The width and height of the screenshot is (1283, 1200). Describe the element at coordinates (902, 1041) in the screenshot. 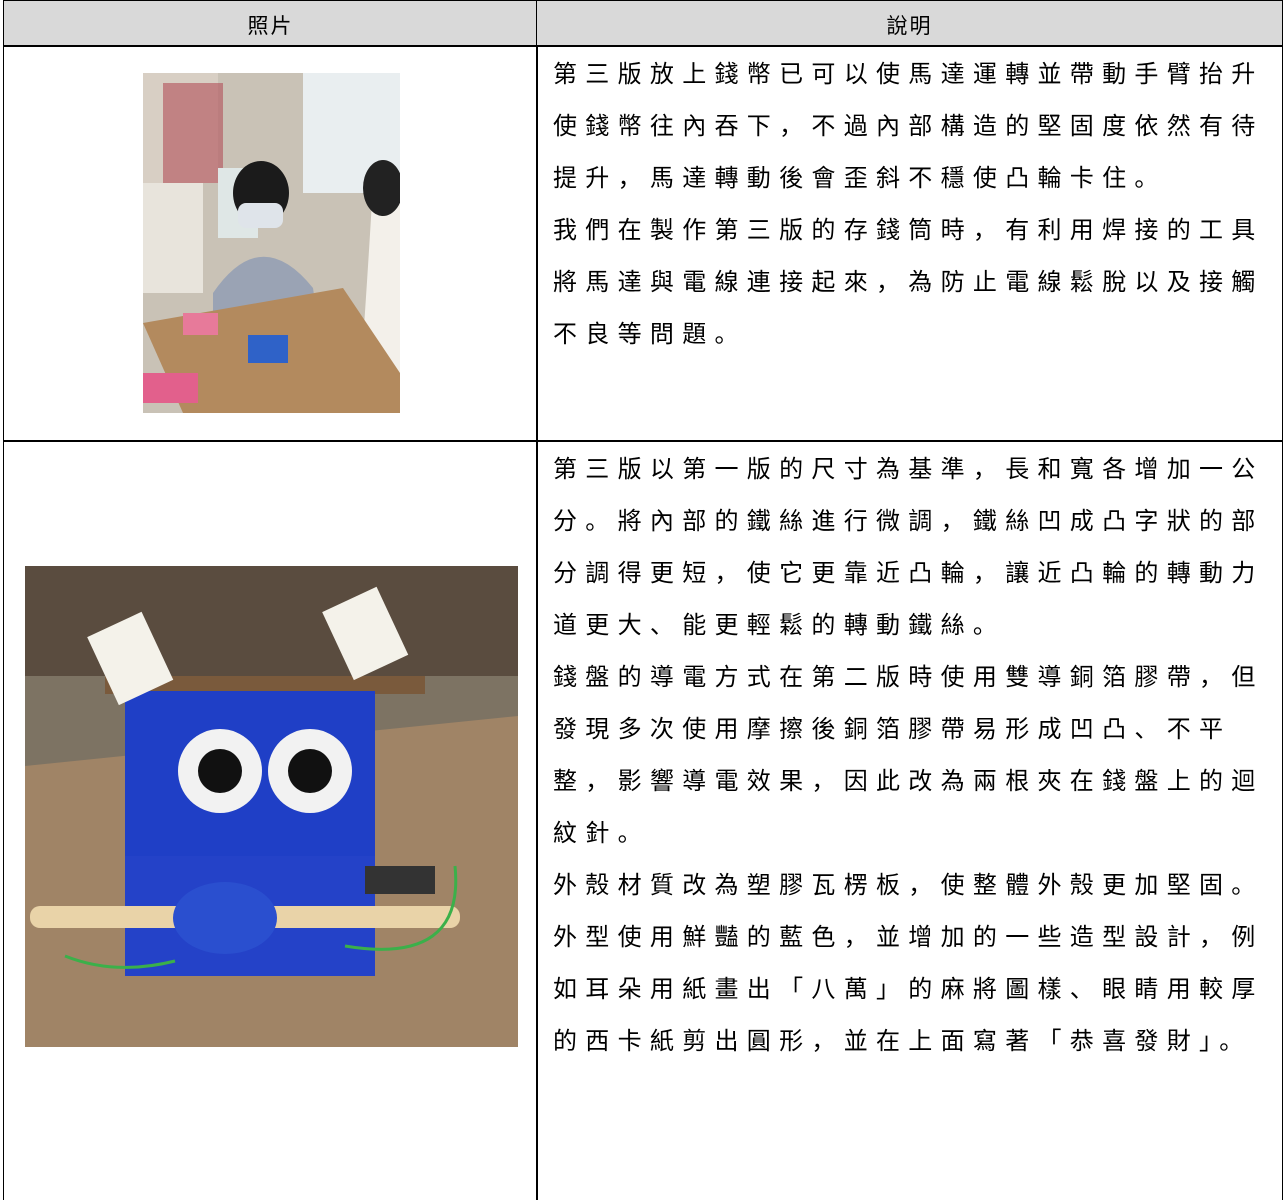

I see `text-line: 的西卡紙剪出圓形，並在上面寫著「恭喜發財」。` at that location.